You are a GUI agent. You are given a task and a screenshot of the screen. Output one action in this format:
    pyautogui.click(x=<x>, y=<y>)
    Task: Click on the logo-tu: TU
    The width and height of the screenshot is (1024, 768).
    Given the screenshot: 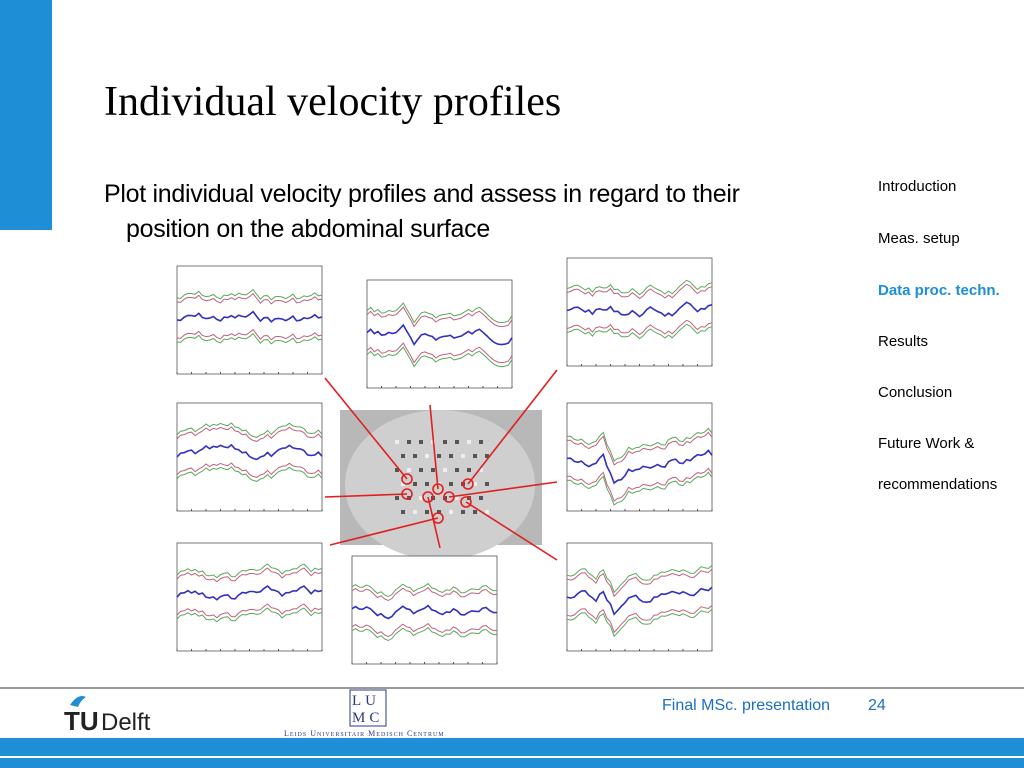 What is the action you would take?
    pyautogui.click(x=81, y=721)
    